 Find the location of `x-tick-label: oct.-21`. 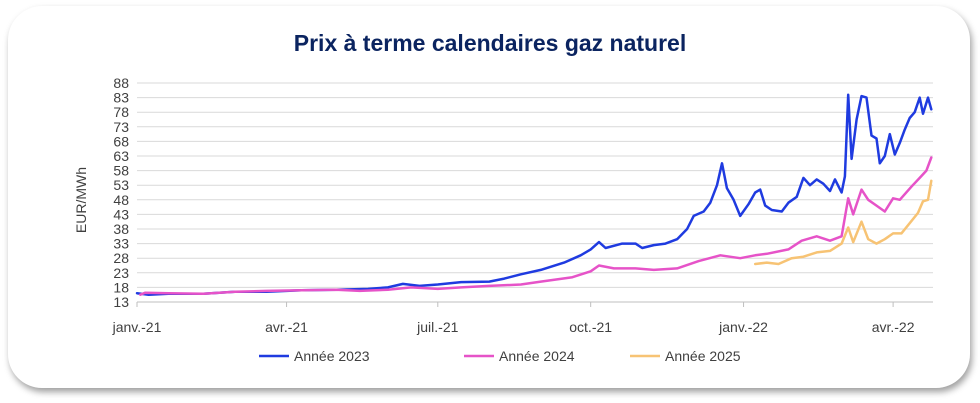

x-tick-label: oct.-21 is located at coordinates (590, 327).